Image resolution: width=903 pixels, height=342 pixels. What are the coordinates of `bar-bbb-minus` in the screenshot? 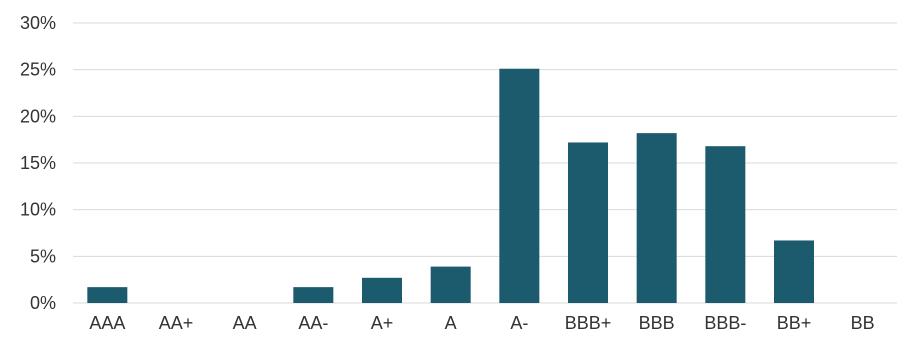 It's located at (725, 224).